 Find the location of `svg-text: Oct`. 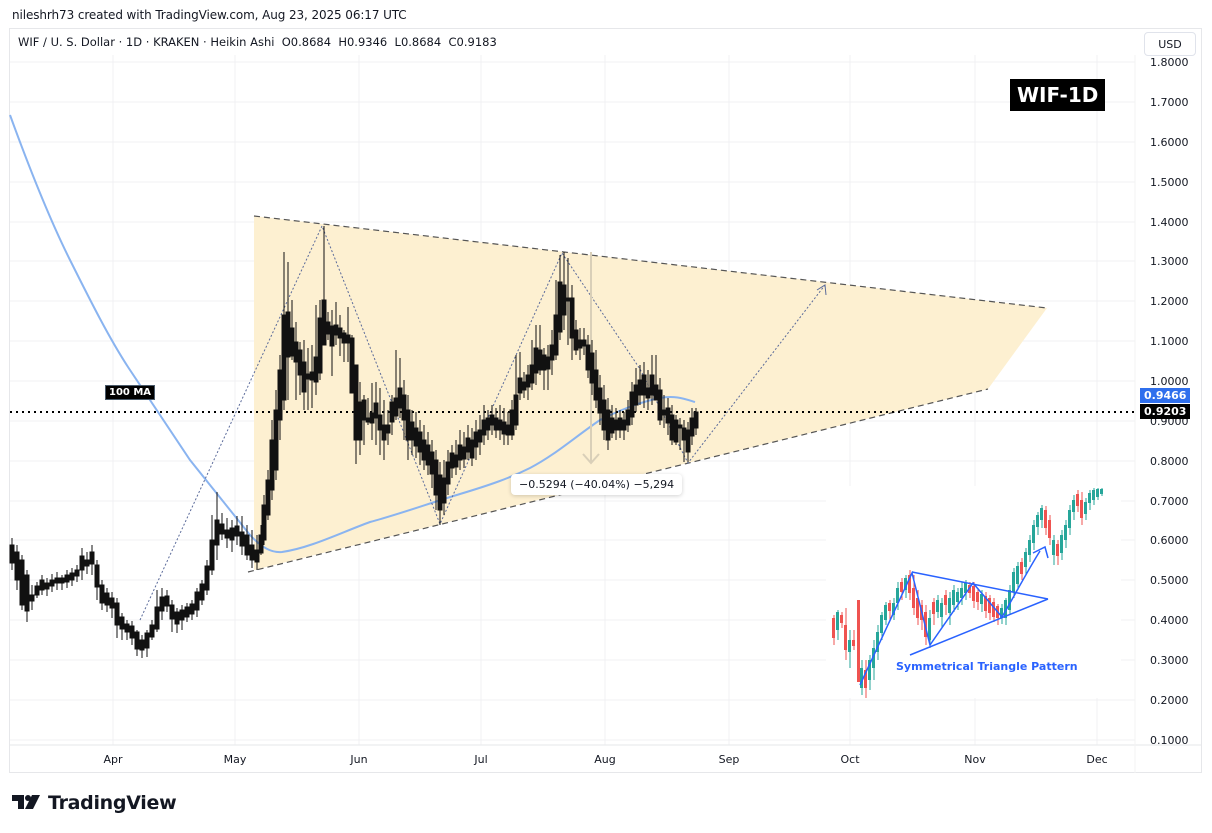

svg-text: Oct is located at coordinates (850, 759).